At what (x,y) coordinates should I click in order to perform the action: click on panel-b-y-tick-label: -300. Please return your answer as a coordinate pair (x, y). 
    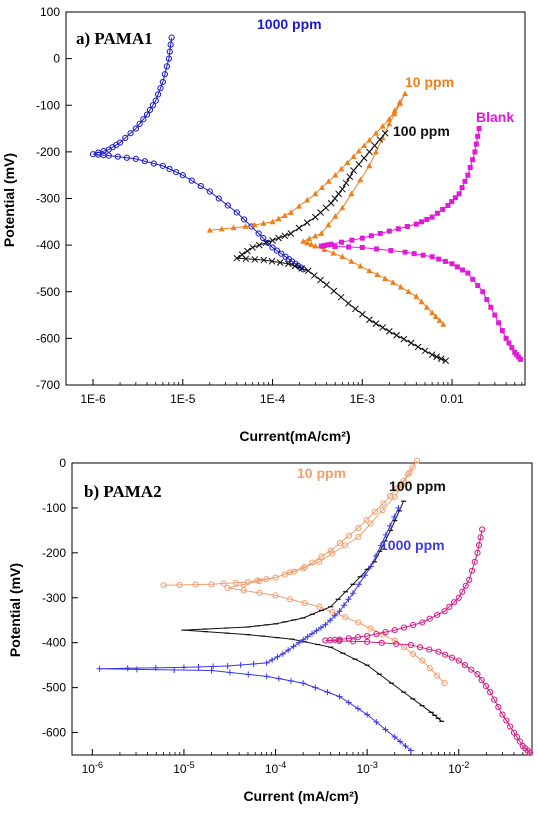
    Looking at the image, I should click on (54, 598).